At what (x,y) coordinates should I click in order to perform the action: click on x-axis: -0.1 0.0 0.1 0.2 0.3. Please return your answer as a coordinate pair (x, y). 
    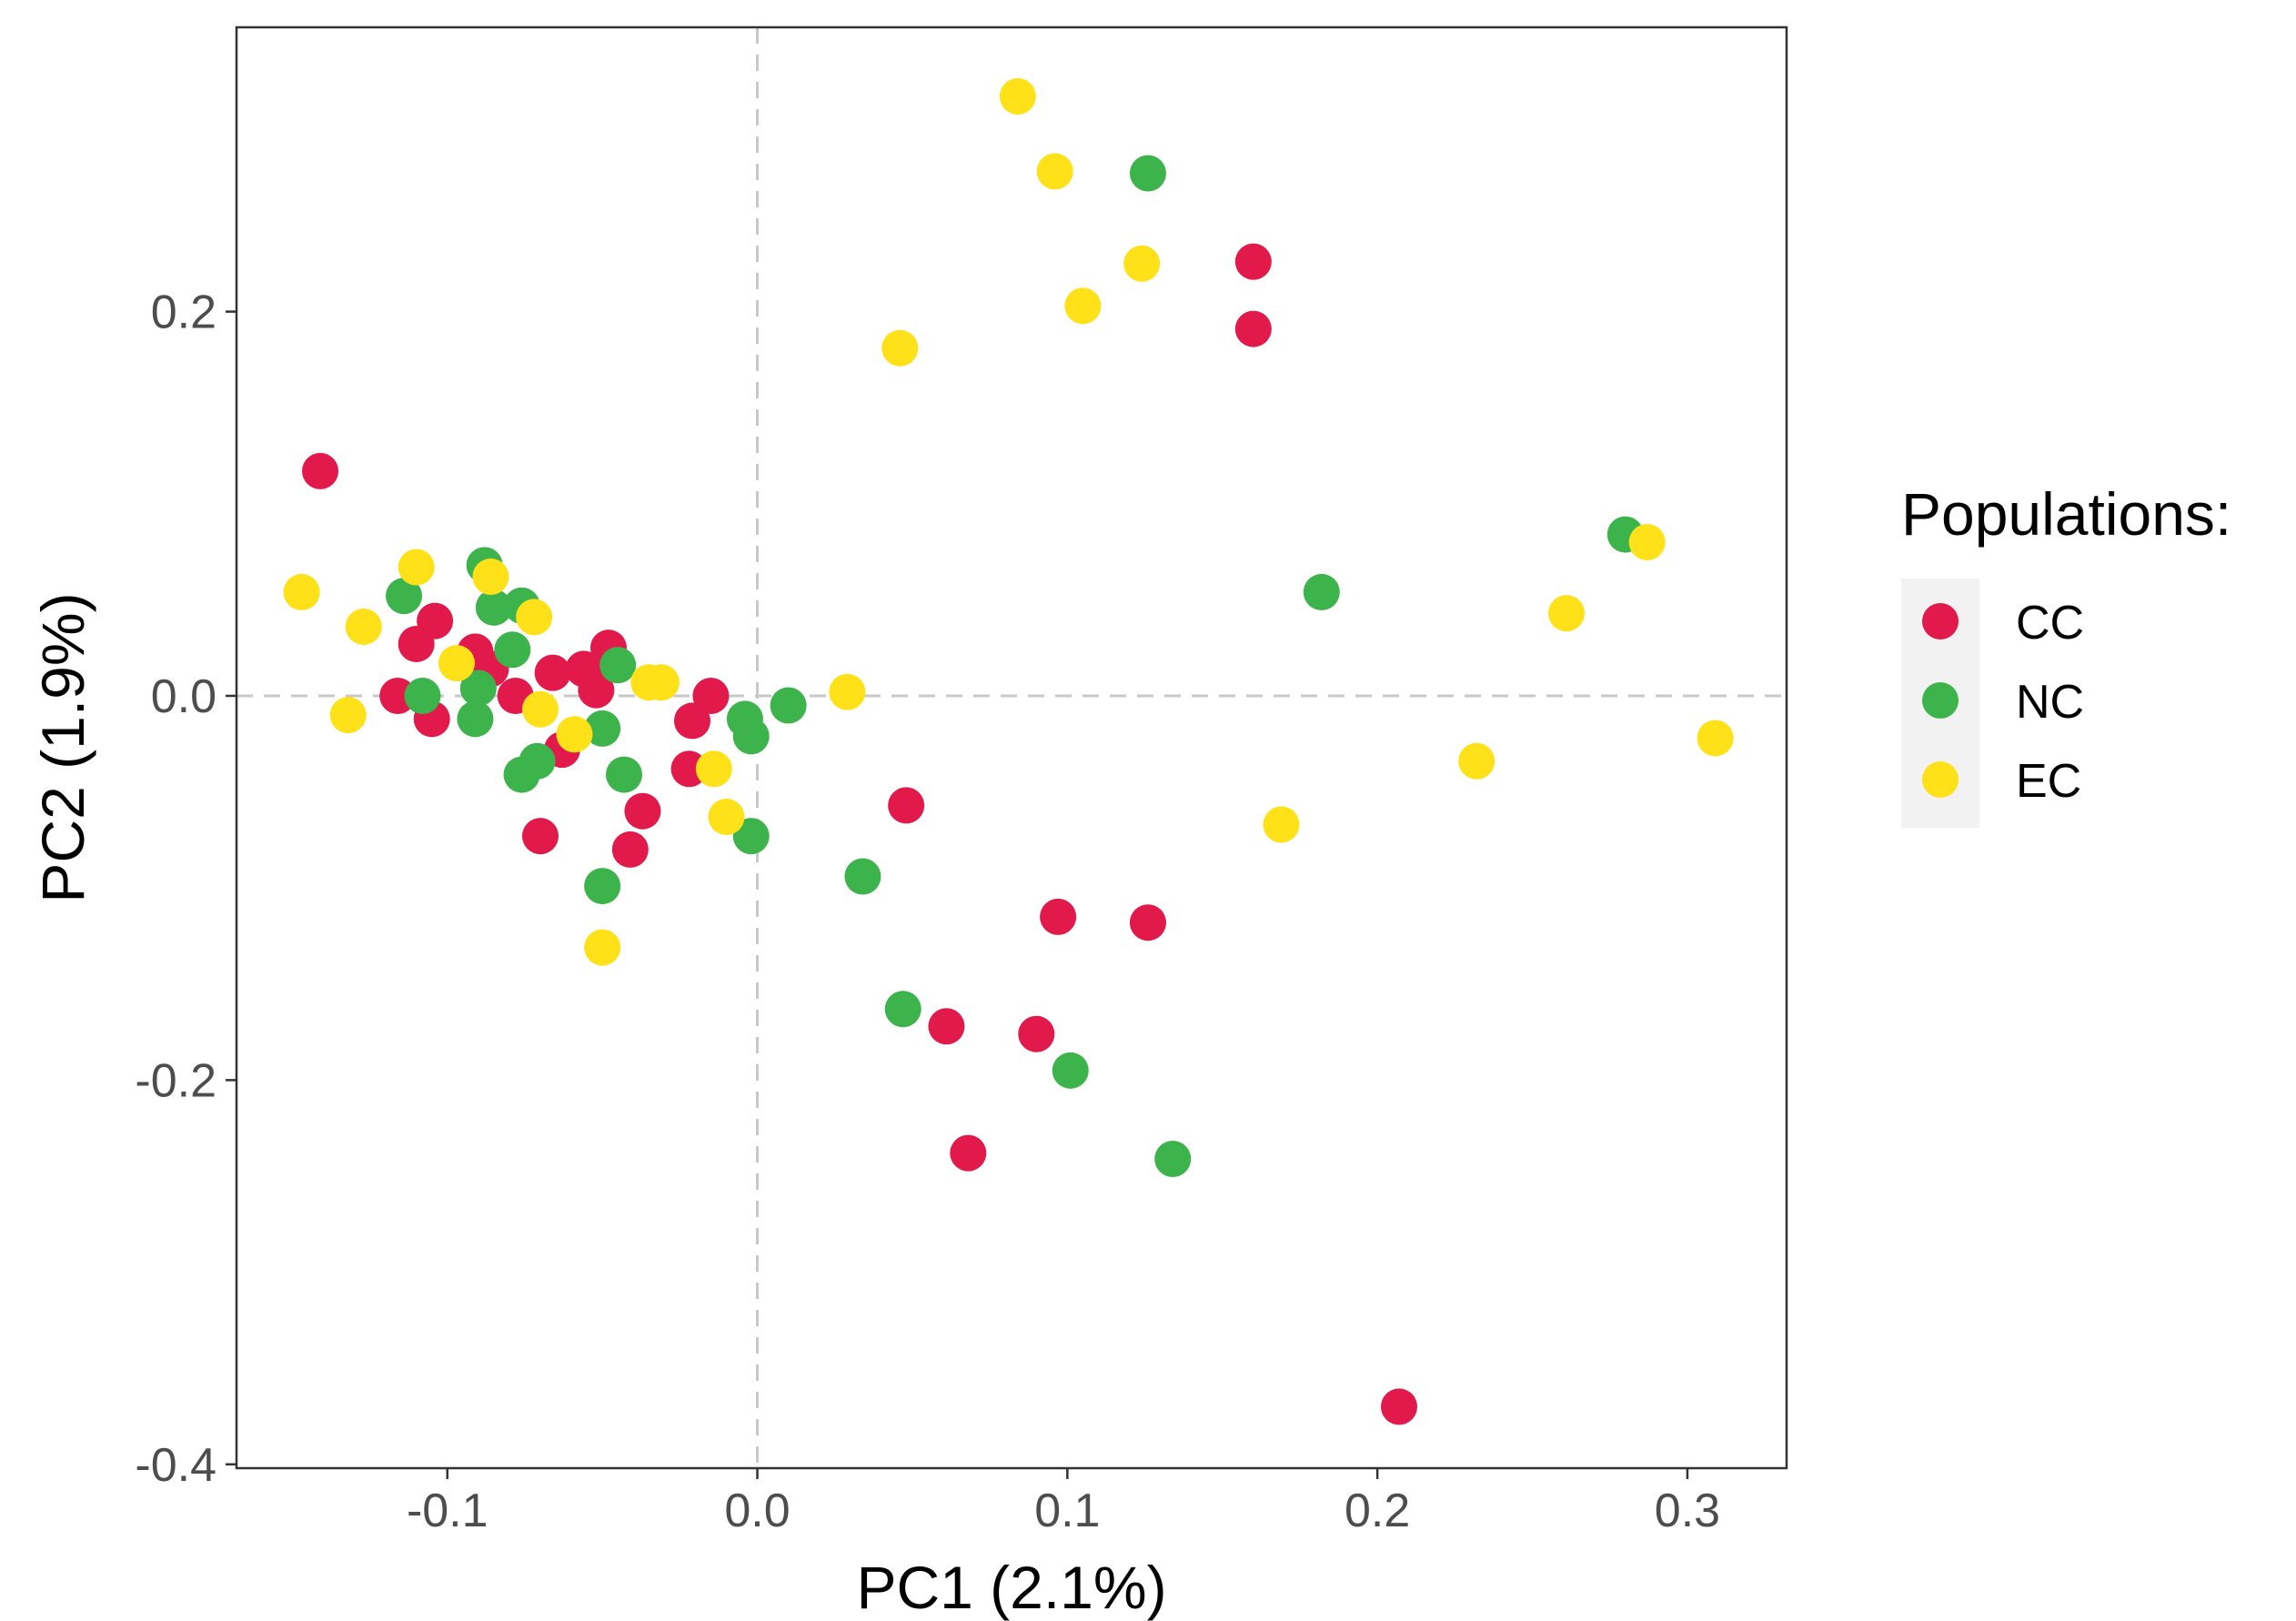
    Looking at the image, I should click on (1063, 1502).